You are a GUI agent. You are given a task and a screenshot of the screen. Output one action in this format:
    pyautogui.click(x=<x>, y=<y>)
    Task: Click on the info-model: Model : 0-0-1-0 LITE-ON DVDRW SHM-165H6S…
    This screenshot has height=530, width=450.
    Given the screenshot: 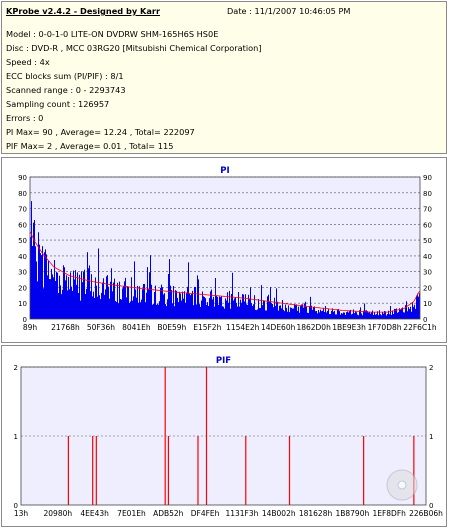 What is the action you would take?
    pyautogui.click(x=112, y=34)
    